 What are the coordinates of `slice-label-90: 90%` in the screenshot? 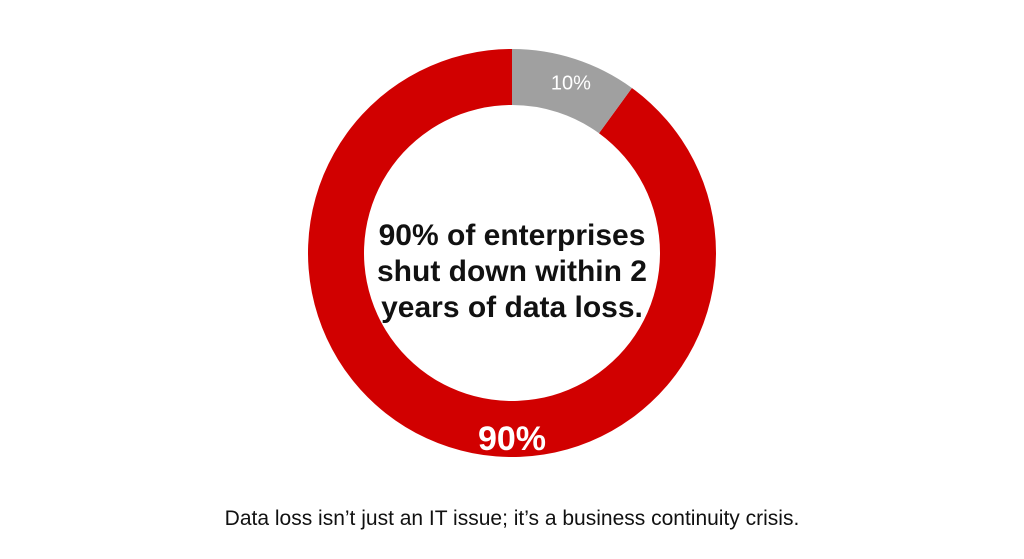 It's located at (512, 439).